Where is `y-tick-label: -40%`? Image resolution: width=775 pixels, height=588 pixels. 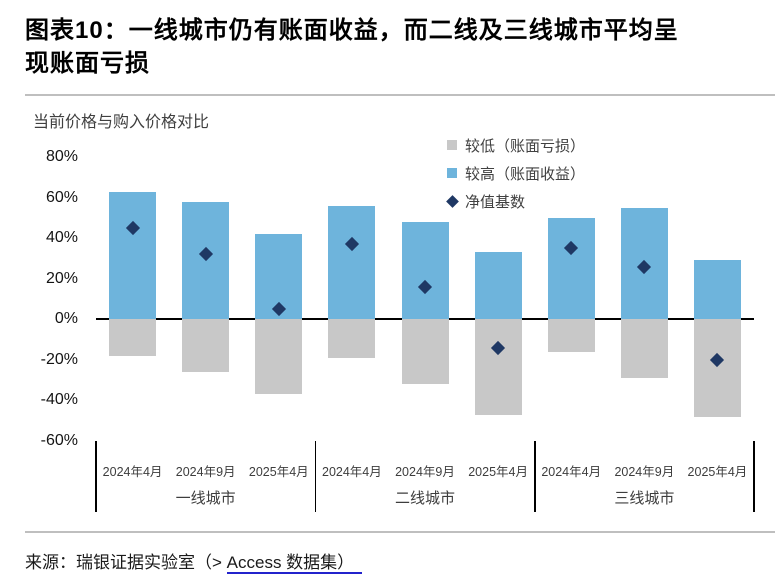
y-tick-label: -40% is located at coordinates (59, 400).